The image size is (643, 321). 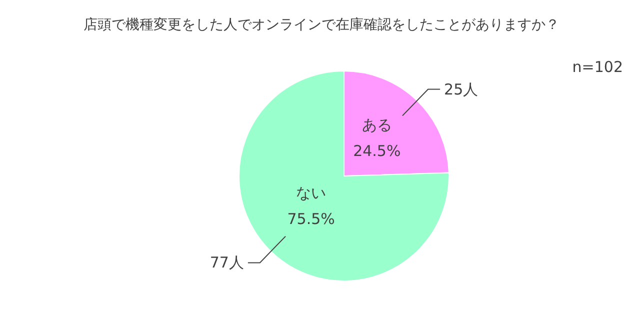 What do you see at coordinates (461, 89) in the screenshot?
I see `data-label: 25人` at bounding box center [461, 89].